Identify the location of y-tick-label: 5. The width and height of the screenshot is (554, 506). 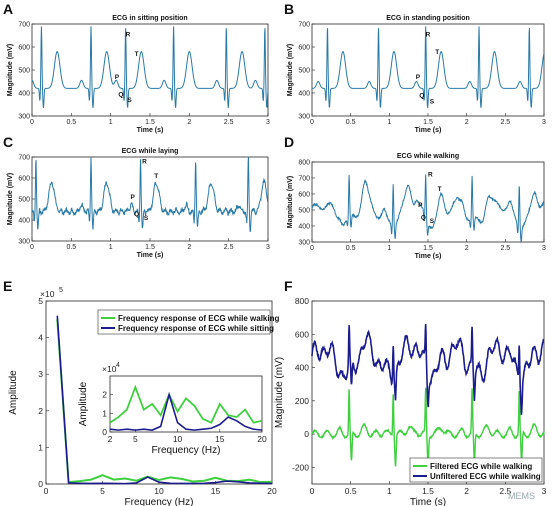
(40, 301).